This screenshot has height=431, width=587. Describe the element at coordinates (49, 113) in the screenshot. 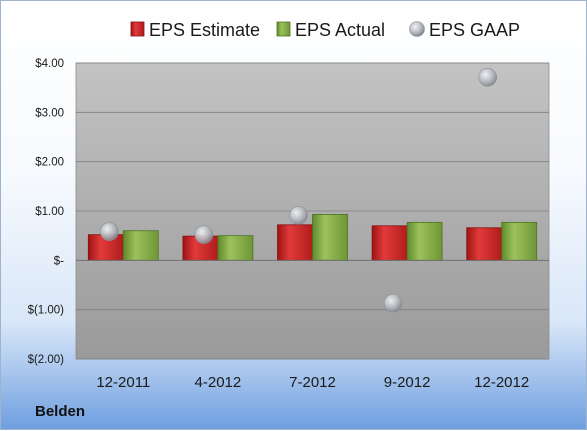

I see `y-tick-label: $3.00` at that location.